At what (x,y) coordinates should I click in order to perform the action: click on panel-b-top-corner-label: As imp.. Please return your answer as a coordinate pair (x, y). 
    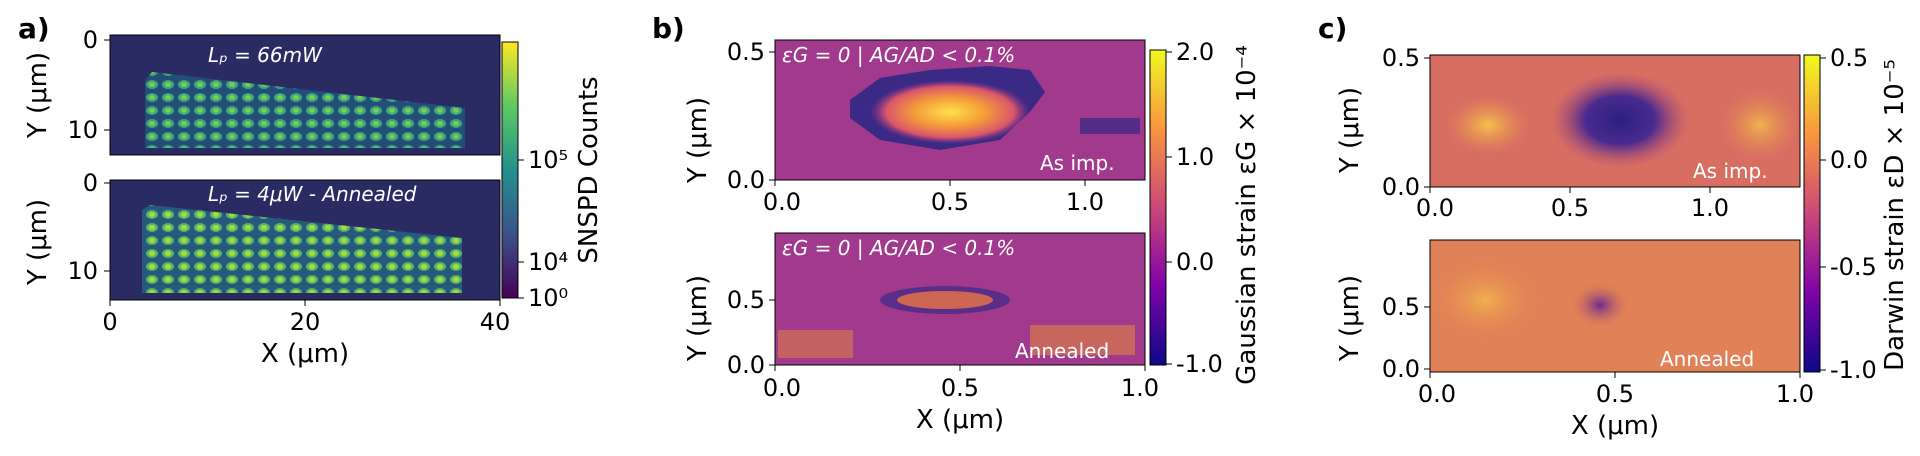
    Looking at the image, I should click on (1077, 163).